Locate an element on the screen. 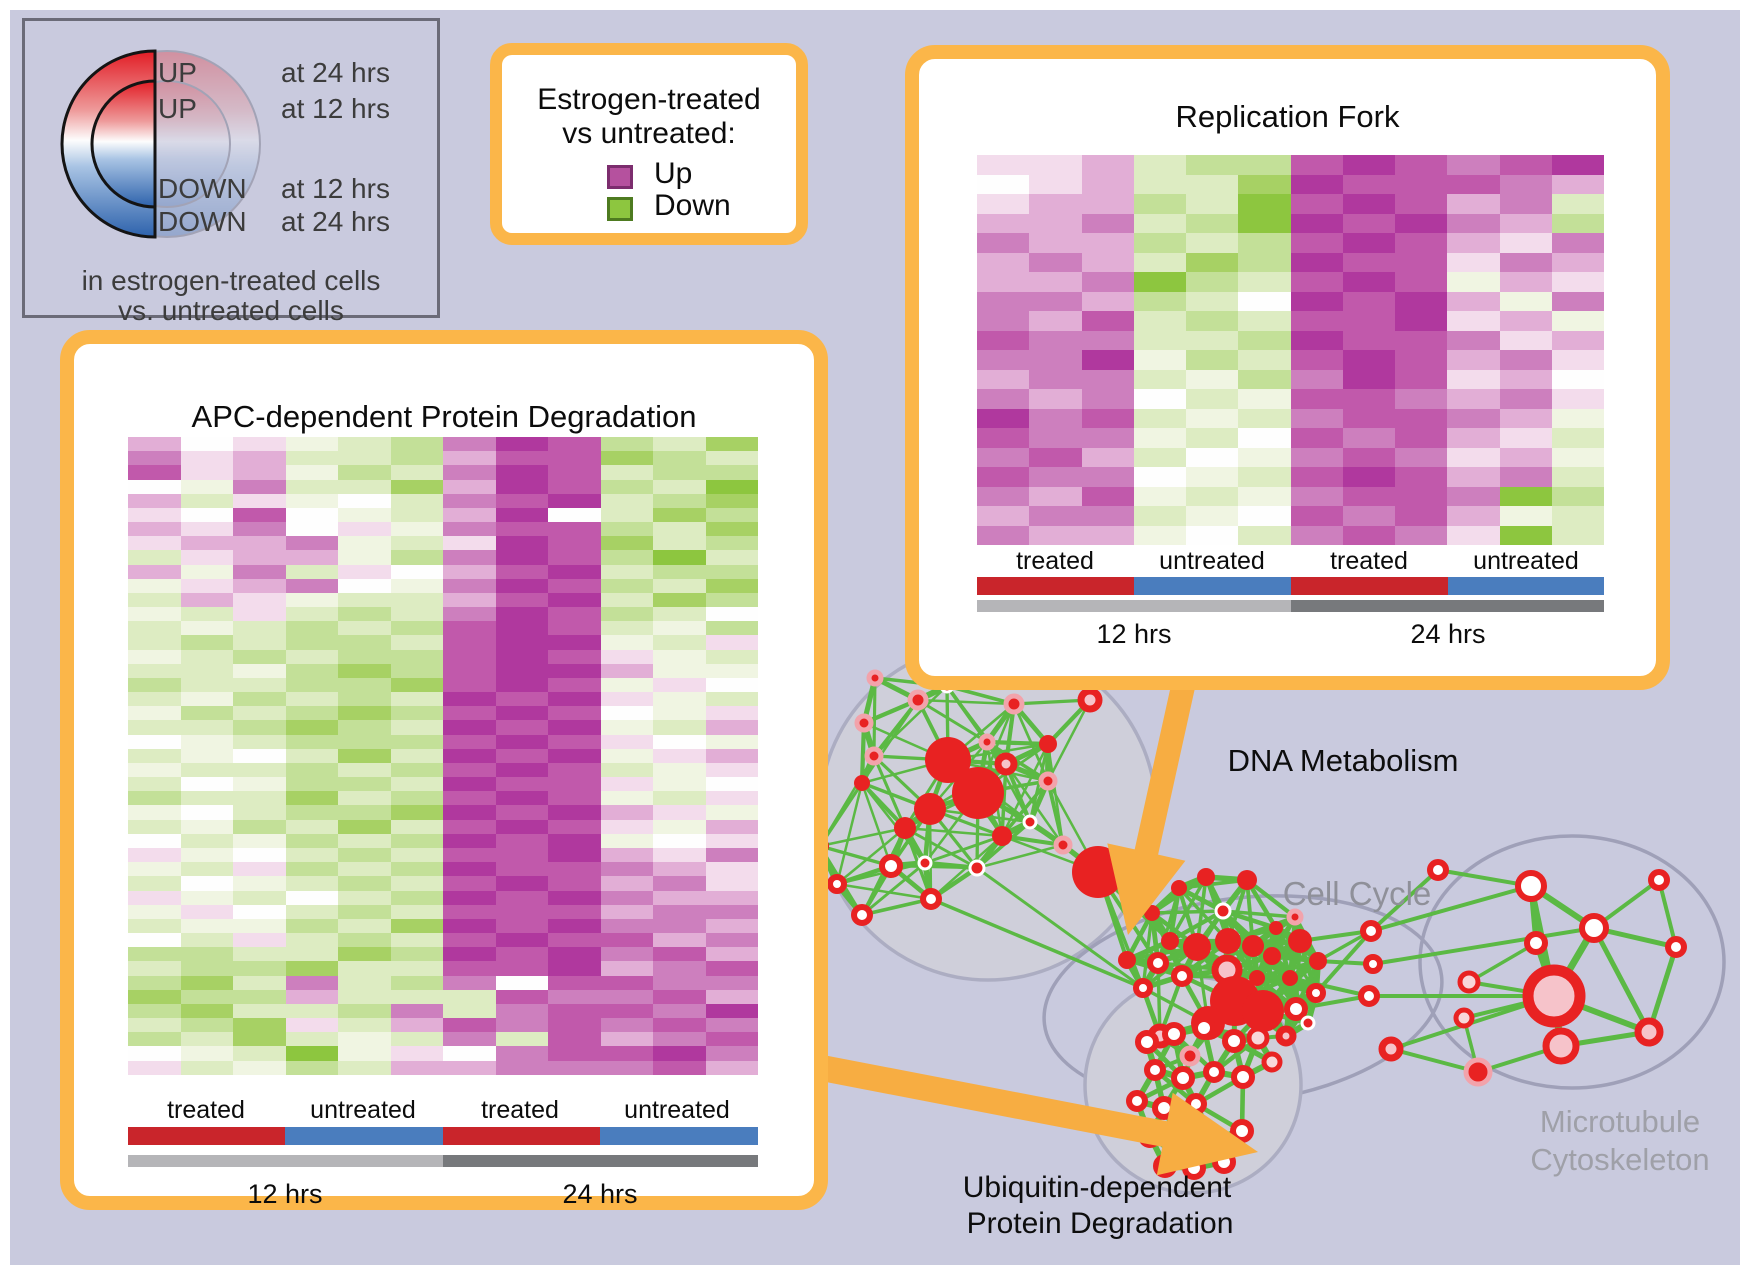  ubiquitin-label-line2: Protein Degradation is located at coordinates (1100, 1223).